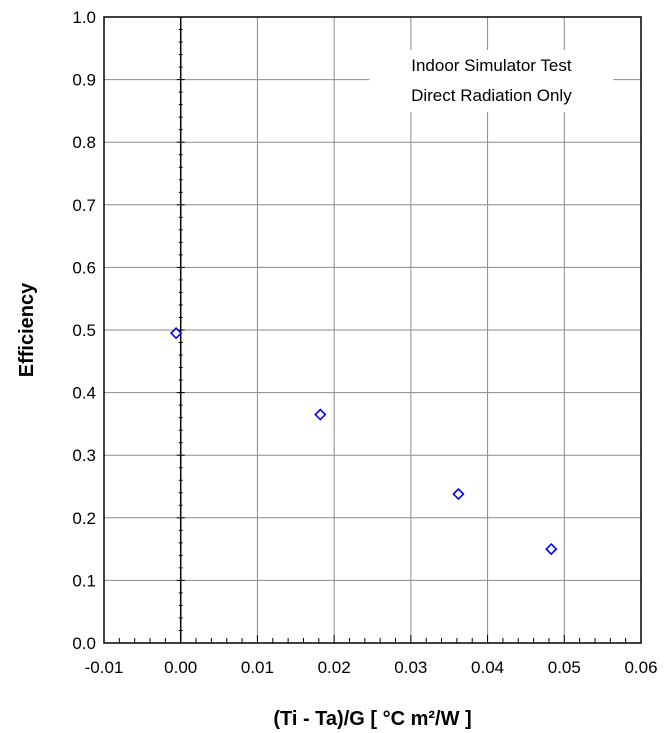 Image resolution: width=670 pixels, height=733 pixels. I want to click on y-tick-label: 0.2, so click(84, 518).